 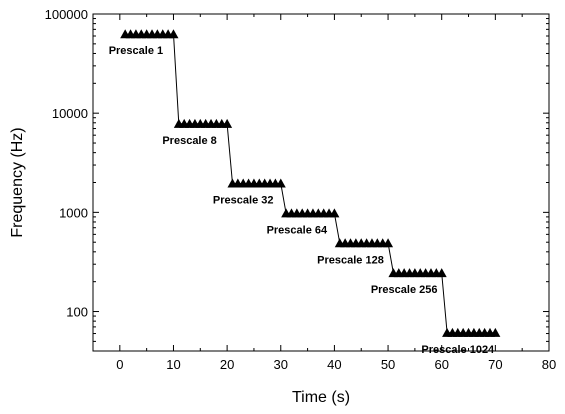 What do you see at coordinates (281, 364) in the screenshot?
I see `x-tick-label: 30` at bounding box center [281, 364].